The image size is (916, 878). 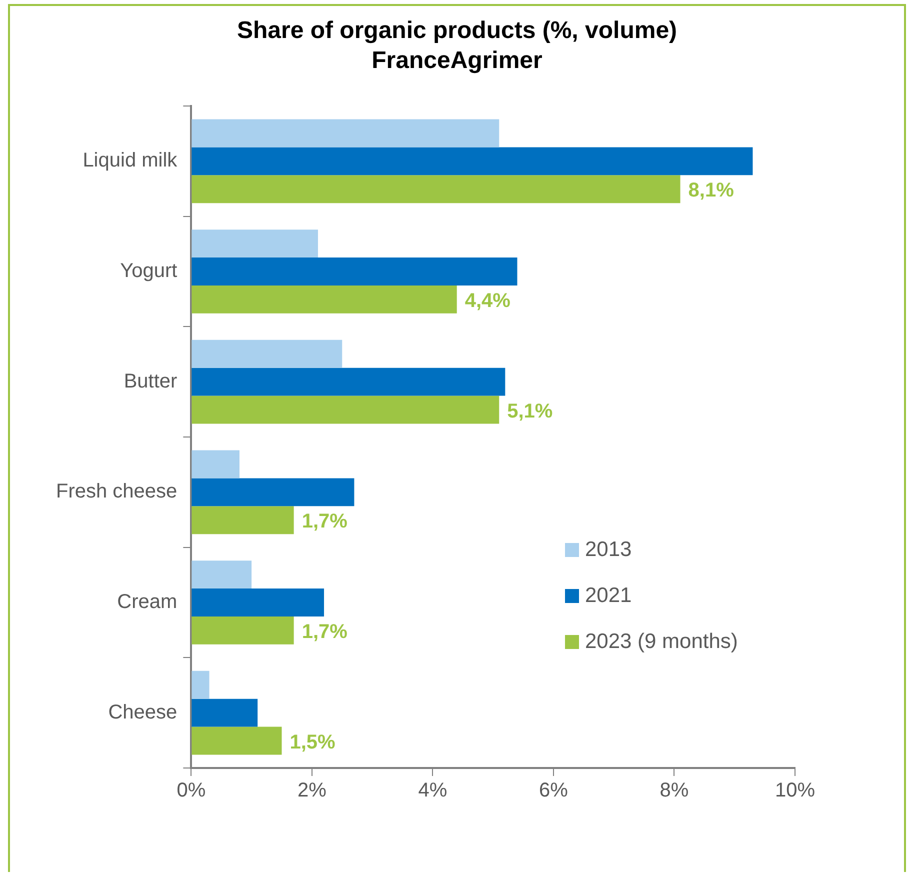 I want to click on x-tick-label: 10%, so click(x=795, y=791).